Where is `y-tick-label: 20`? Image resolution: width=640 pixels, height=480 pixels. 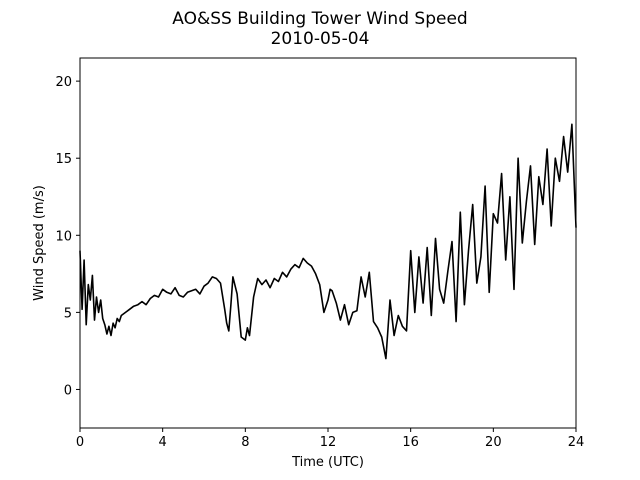
y-tick-label: 20 is located at coordinates (63, 82).